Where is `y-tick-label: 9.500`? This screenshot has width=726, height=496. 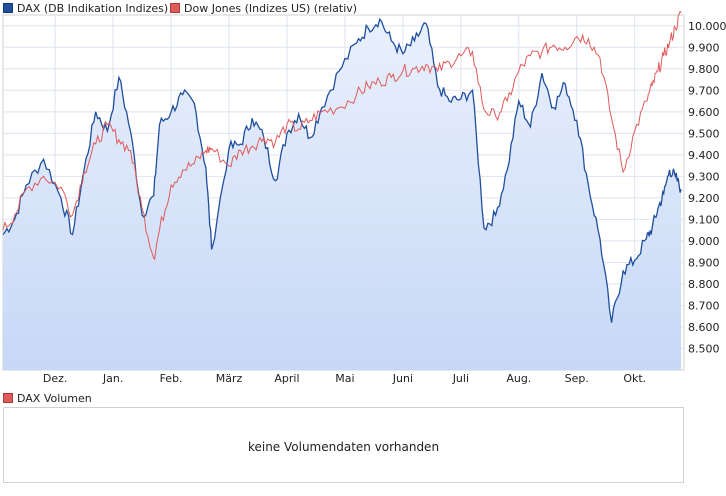 y-tick-label: 9.500 is located at coordinates (704, 133).